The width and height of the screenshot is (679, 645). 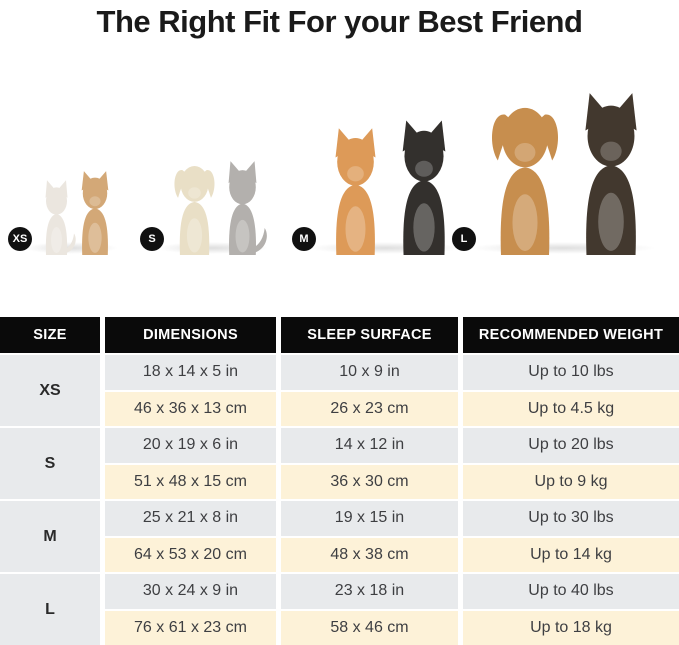 I want to click on weight-kg-cell: Up to 14 kg, so click(x=571, y=554).